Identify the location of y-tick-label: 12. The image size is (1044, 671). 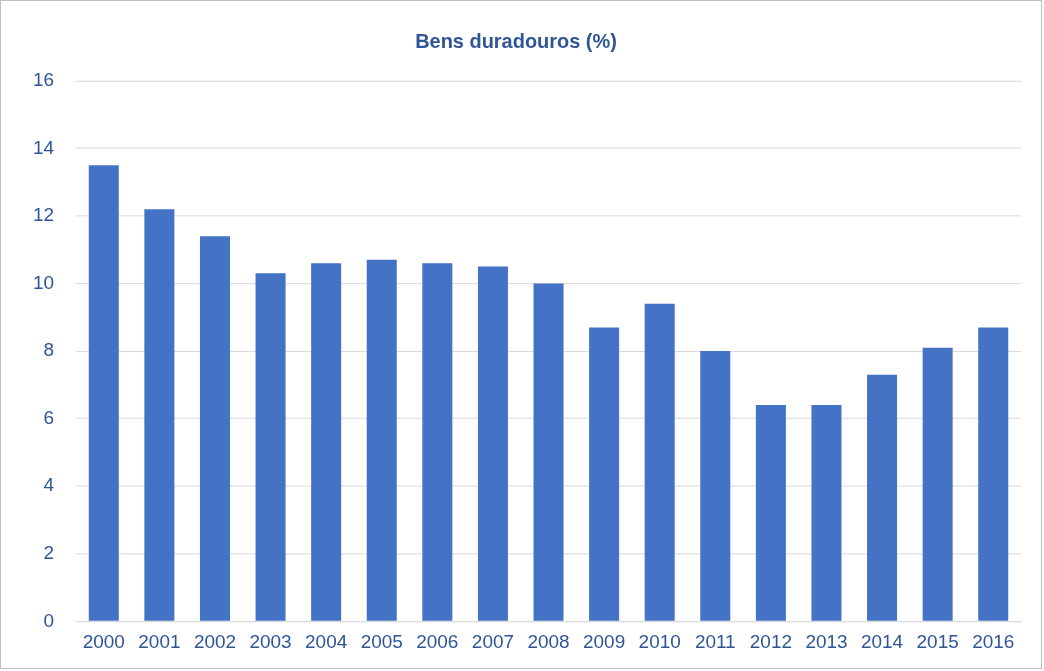
(43, 215).